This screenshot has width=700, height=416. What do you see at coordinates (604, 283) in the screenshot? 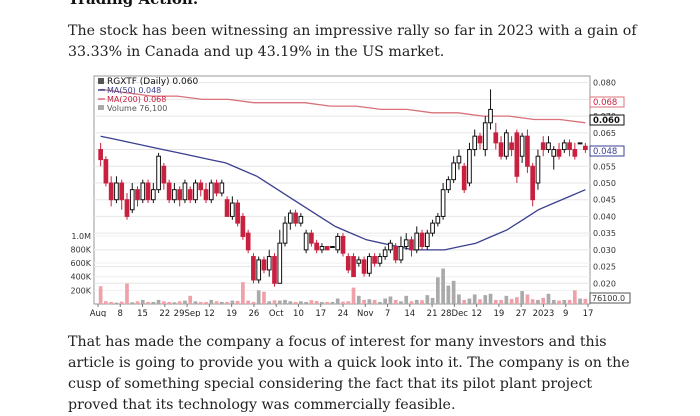
I see `price-tick-label: 0.020` at bounding box center [604, 283].